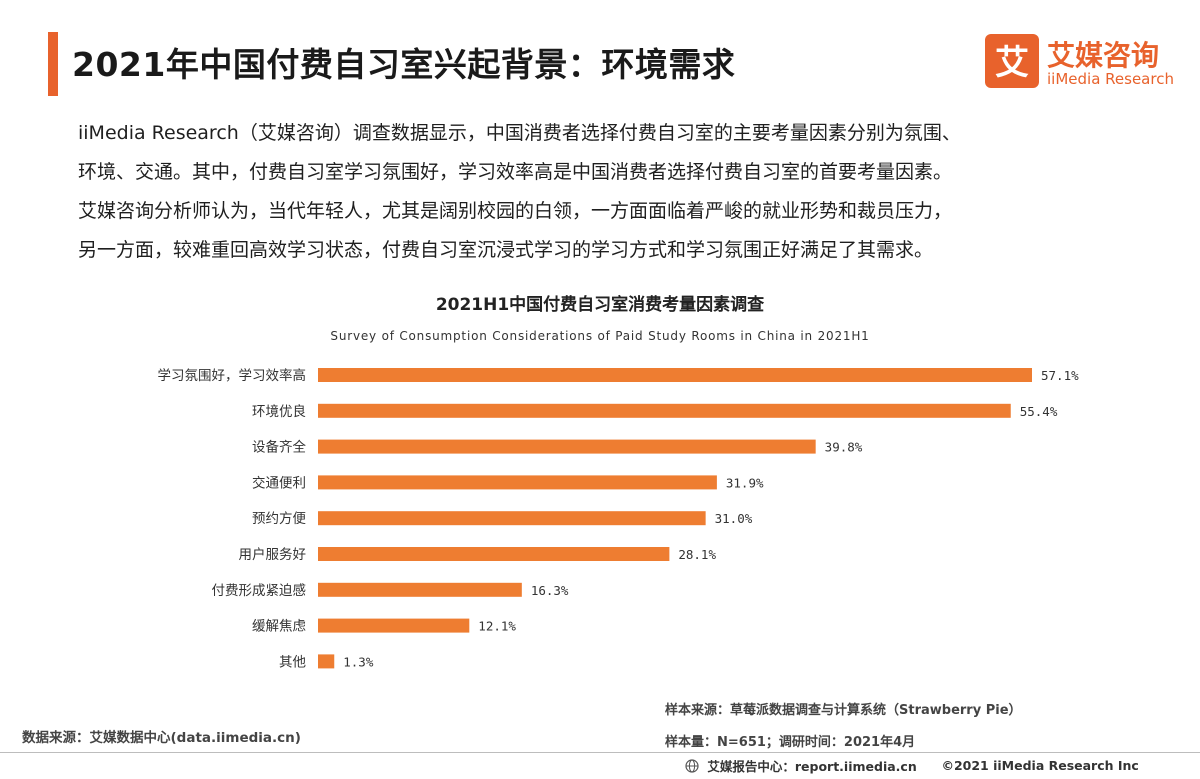 The image size is (1200, 779). What do you see at coordinates (1060, 375) in the screenshot?
I see `value-label: 57.1%` at bounding box center [1060, 375].